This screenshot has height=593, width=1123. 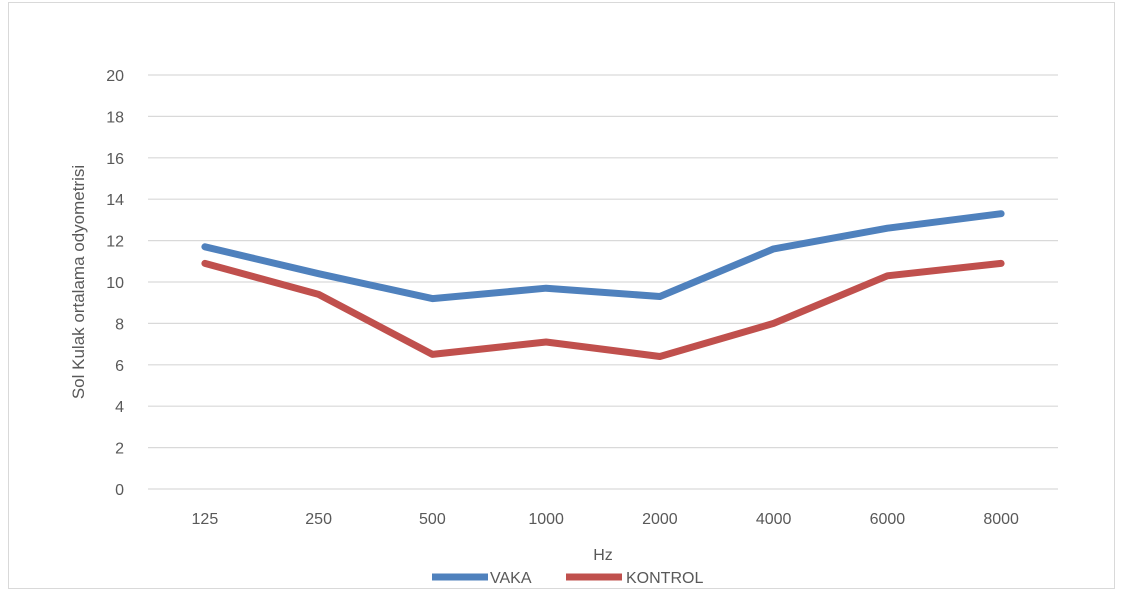 I want to click on x-tick-label: 8000, so click(x=1001, y=519).